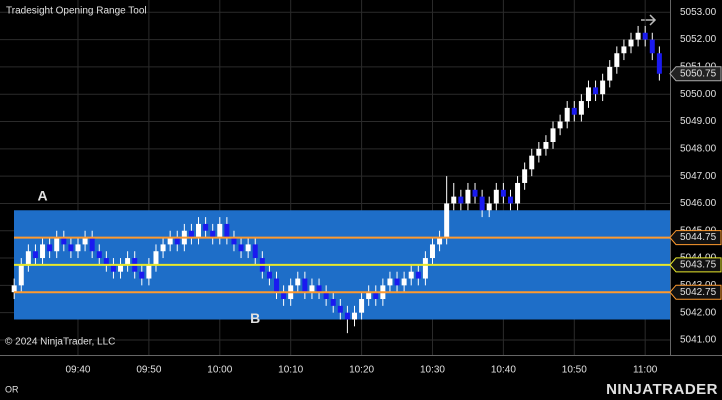 Image resolution: width=722 pixels, height=400 pixels. What do you see at coordinates (503, 370) in the screenshot?
I see `x-tick-label: 10:40` at bounding box center [503, 370].